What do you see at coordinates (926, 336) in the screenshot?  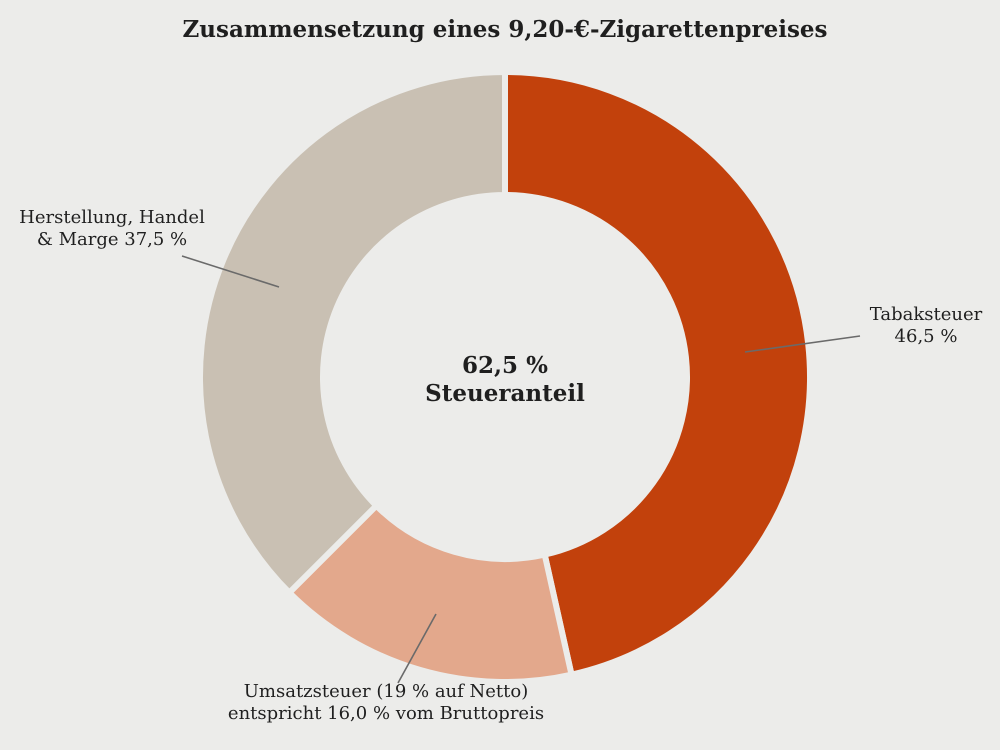 I see `slice-label-line: 46,5 %` at bounding box center [926, 336].